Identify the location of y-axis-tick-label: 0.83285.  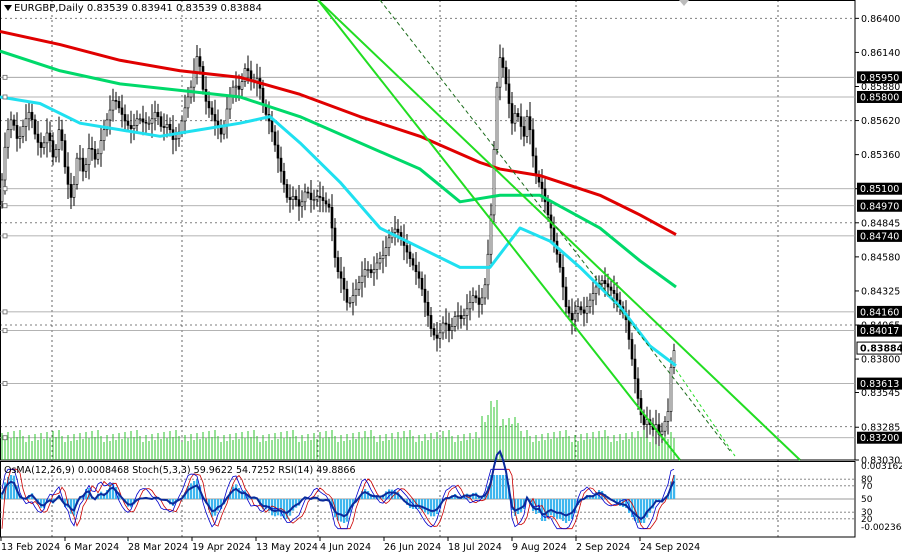
(880, 428).